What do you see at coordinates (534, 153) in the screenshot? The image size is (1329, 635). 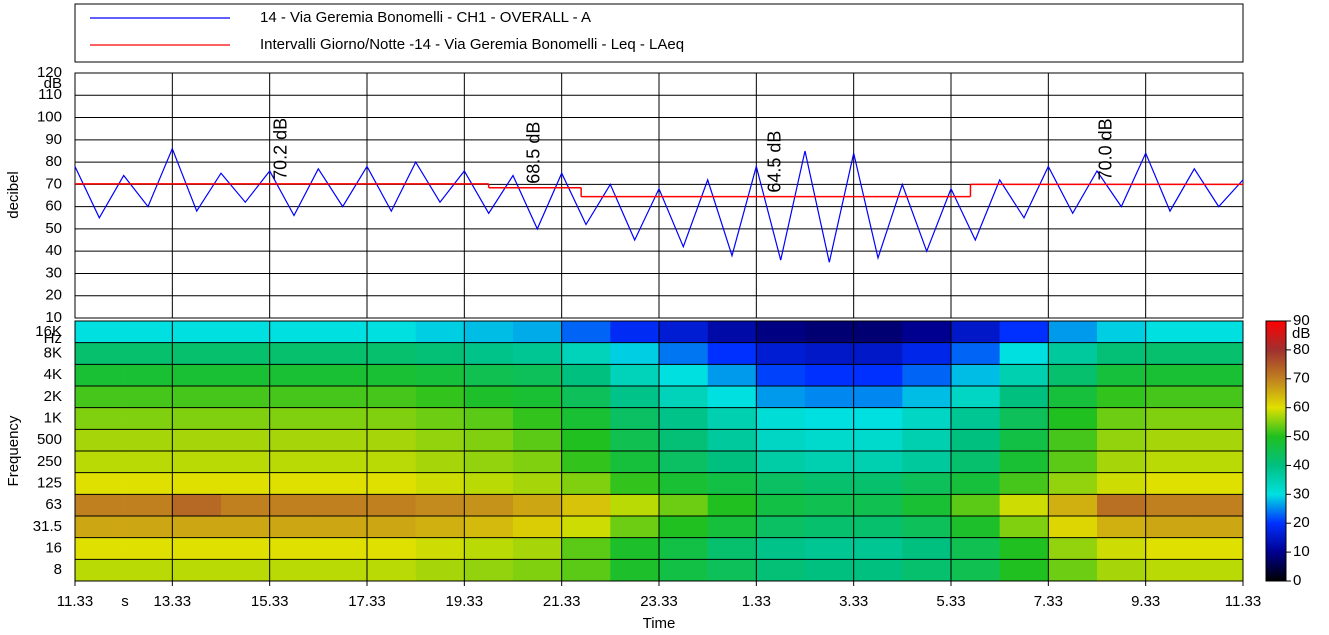 I see `value-label: 68.5 dB` at bounding box center [534, 153].